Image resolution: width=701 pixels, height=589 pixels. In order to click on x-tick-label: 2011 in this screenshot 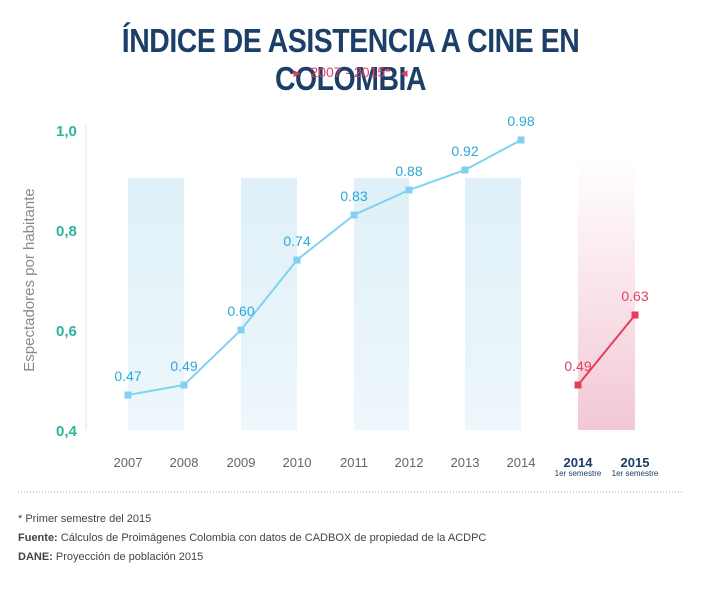, I will do `click(354, 462)`.